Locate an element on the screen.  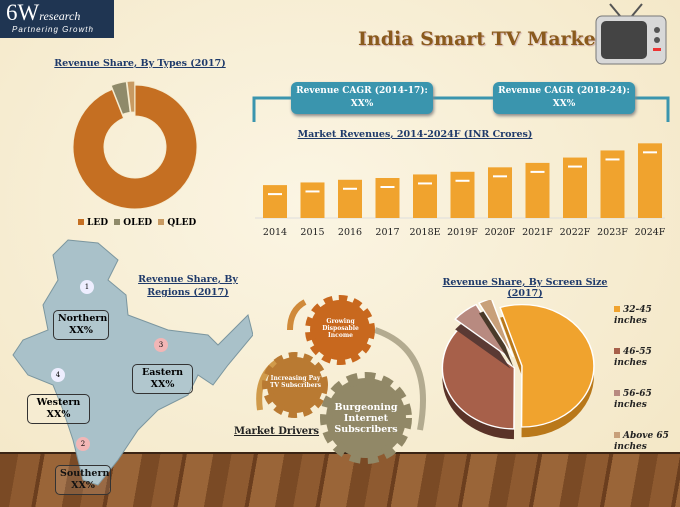
types-legend: LED OLED QLED is located at coordinates (137, 223).